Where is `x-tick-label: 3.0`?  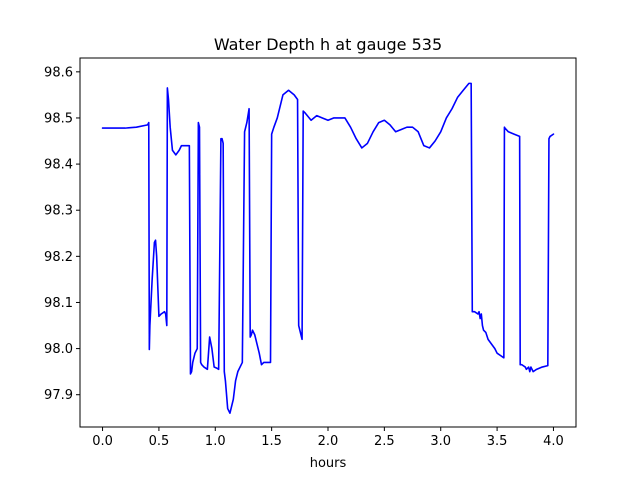 x-tick-label: 3.0 is located at coordinates (440, 441).